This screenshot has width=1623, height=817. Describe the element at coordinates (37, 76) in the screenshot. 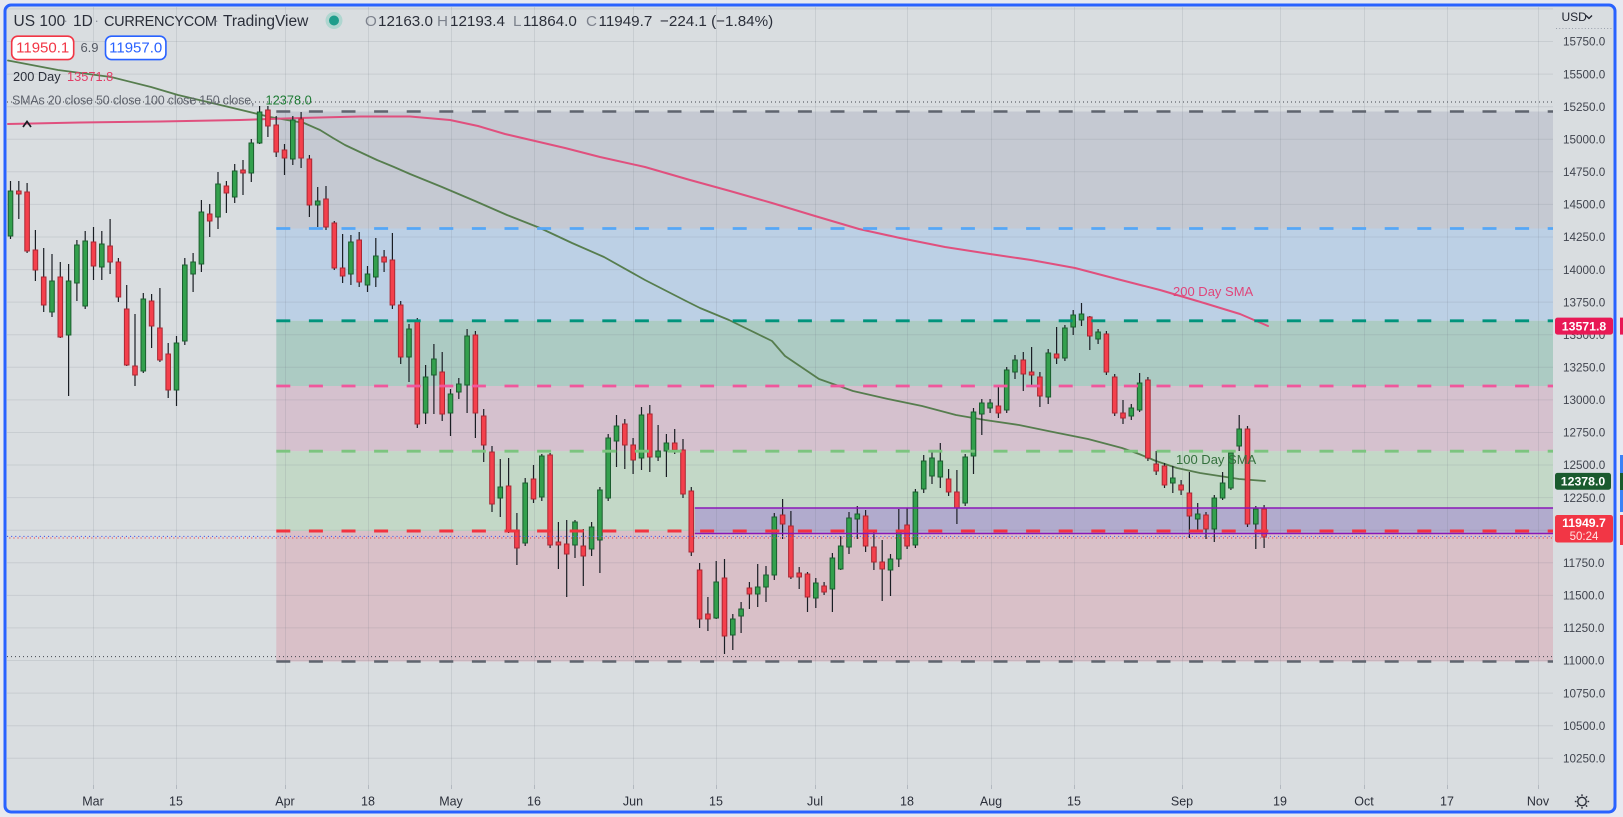

I see `svg-text: 200 Day` at that location.